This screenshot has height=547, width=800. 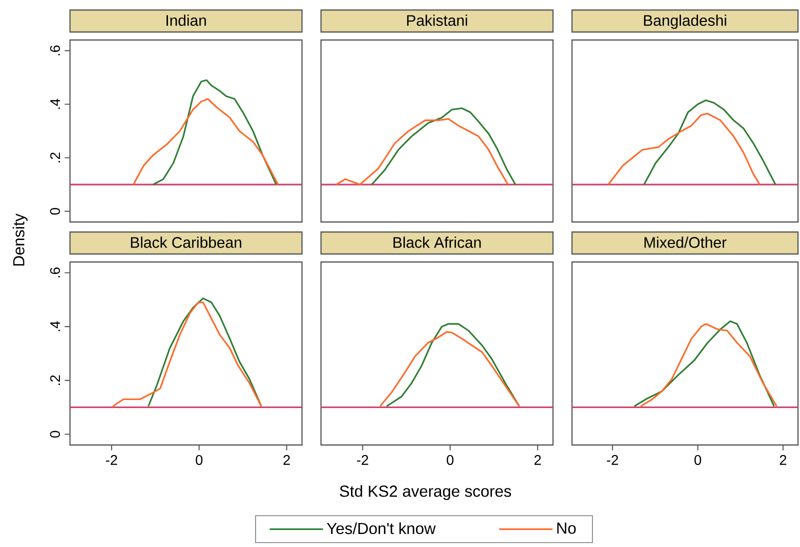 I want to click on chart-title: Black African, so click(x=437, y=242).